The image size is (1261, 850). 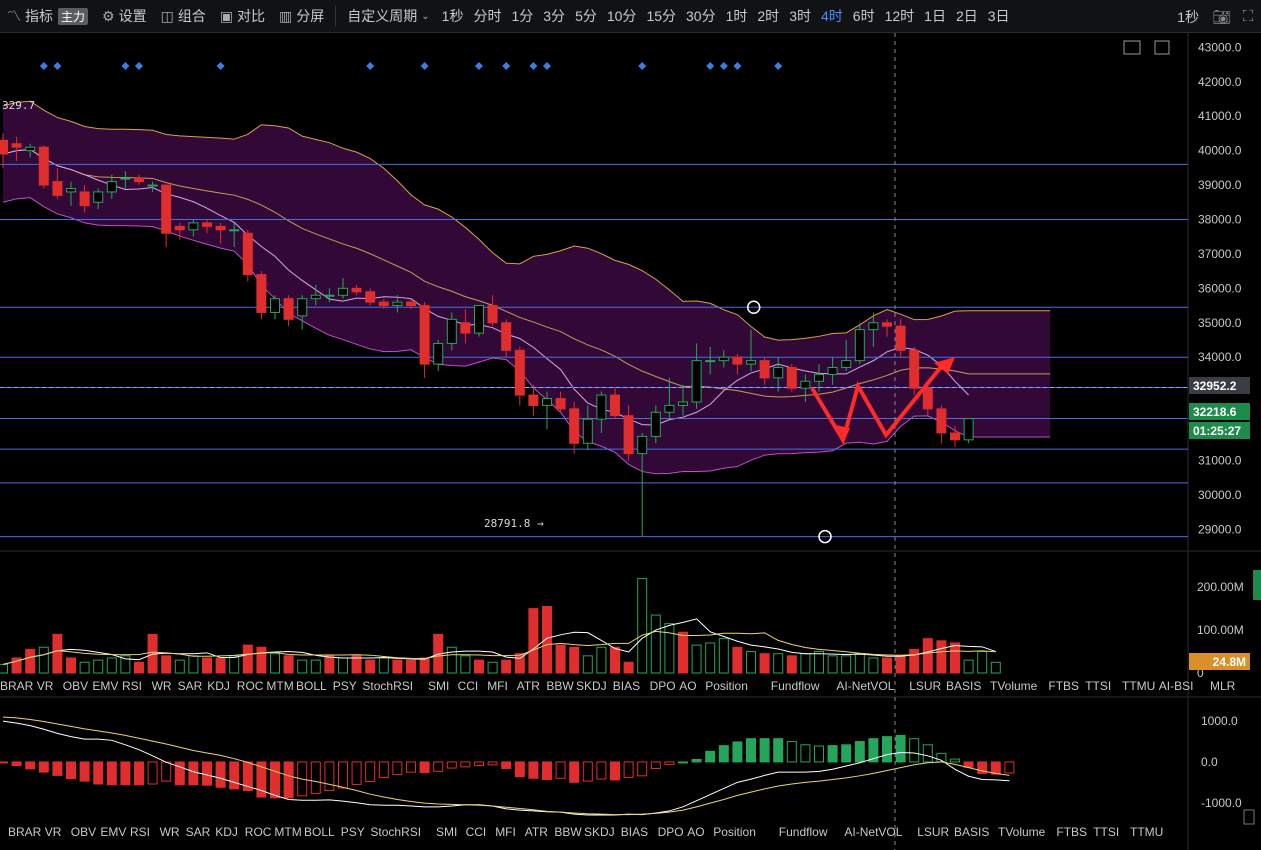 What do you see at coordinates (452, 16) in the screenshot?
I see `interval-0: 1秒` at bounding box center [452, 16].